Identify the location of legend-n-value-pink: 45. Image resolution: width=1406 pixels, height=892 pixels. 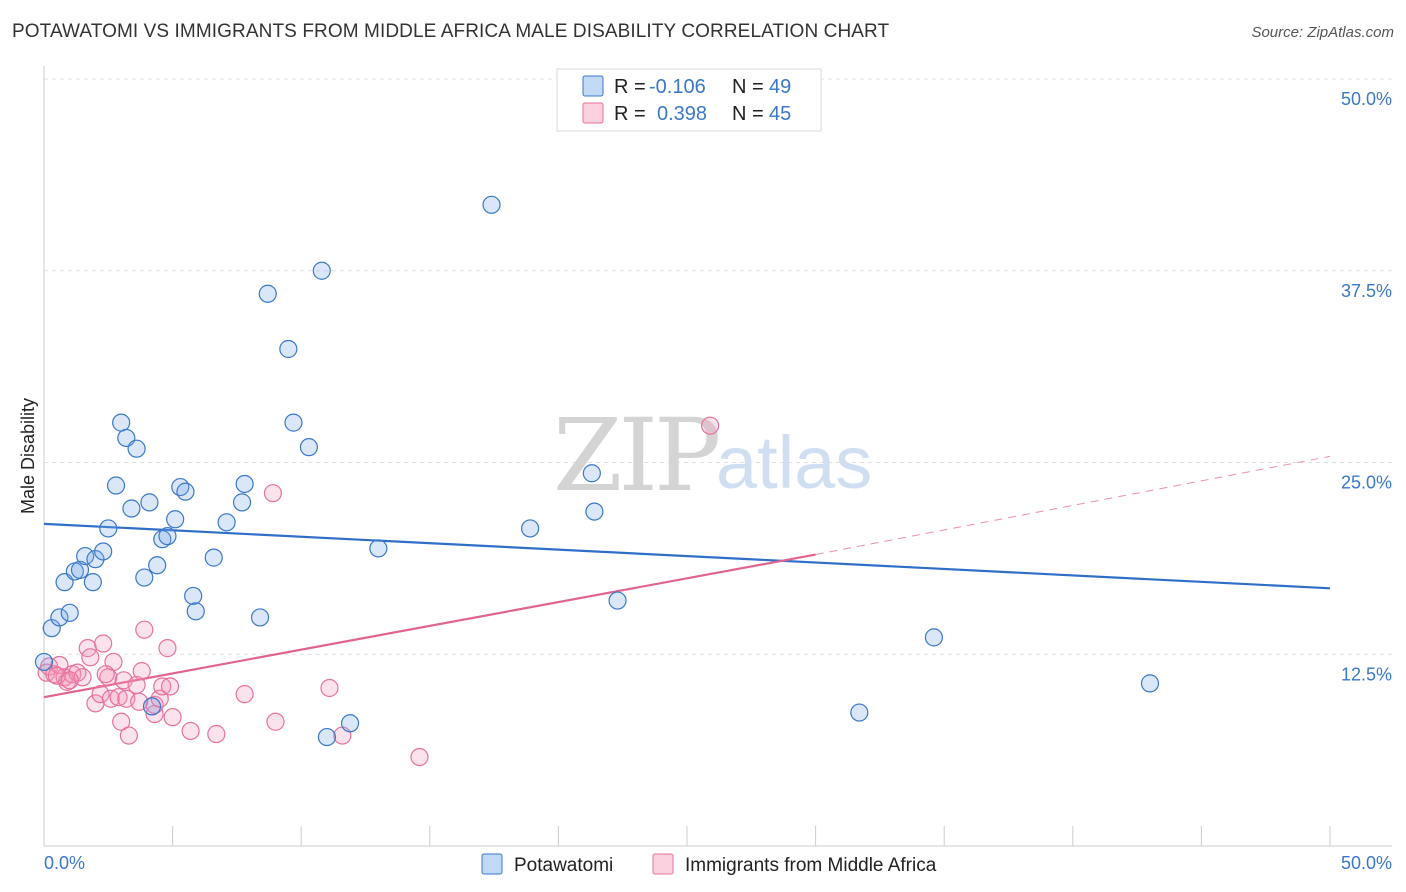
(780, 114).